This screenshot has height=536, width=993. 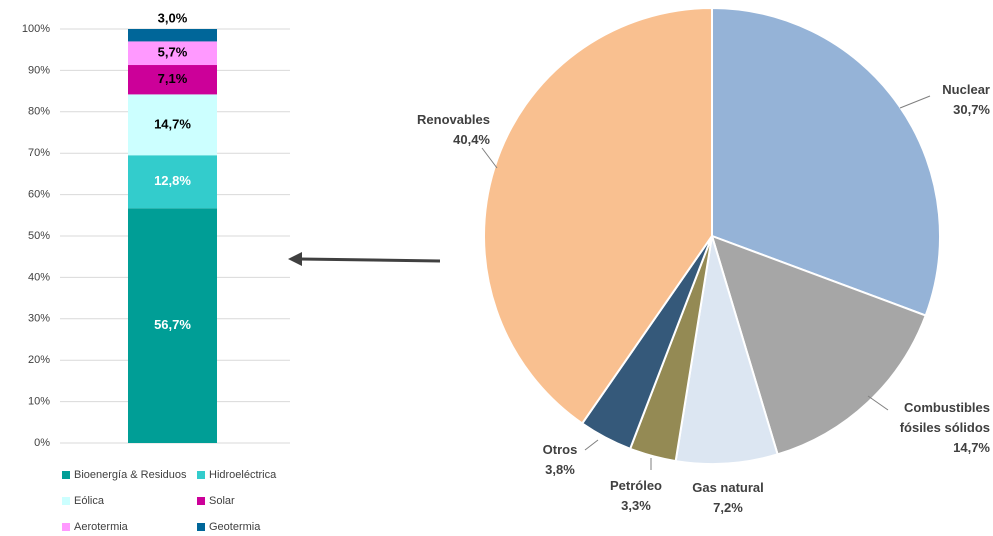 What do you see at coordinates (39, 360) in the screenshot?
I see `y-tick-label: 20%` at bounding box center [39, 360].